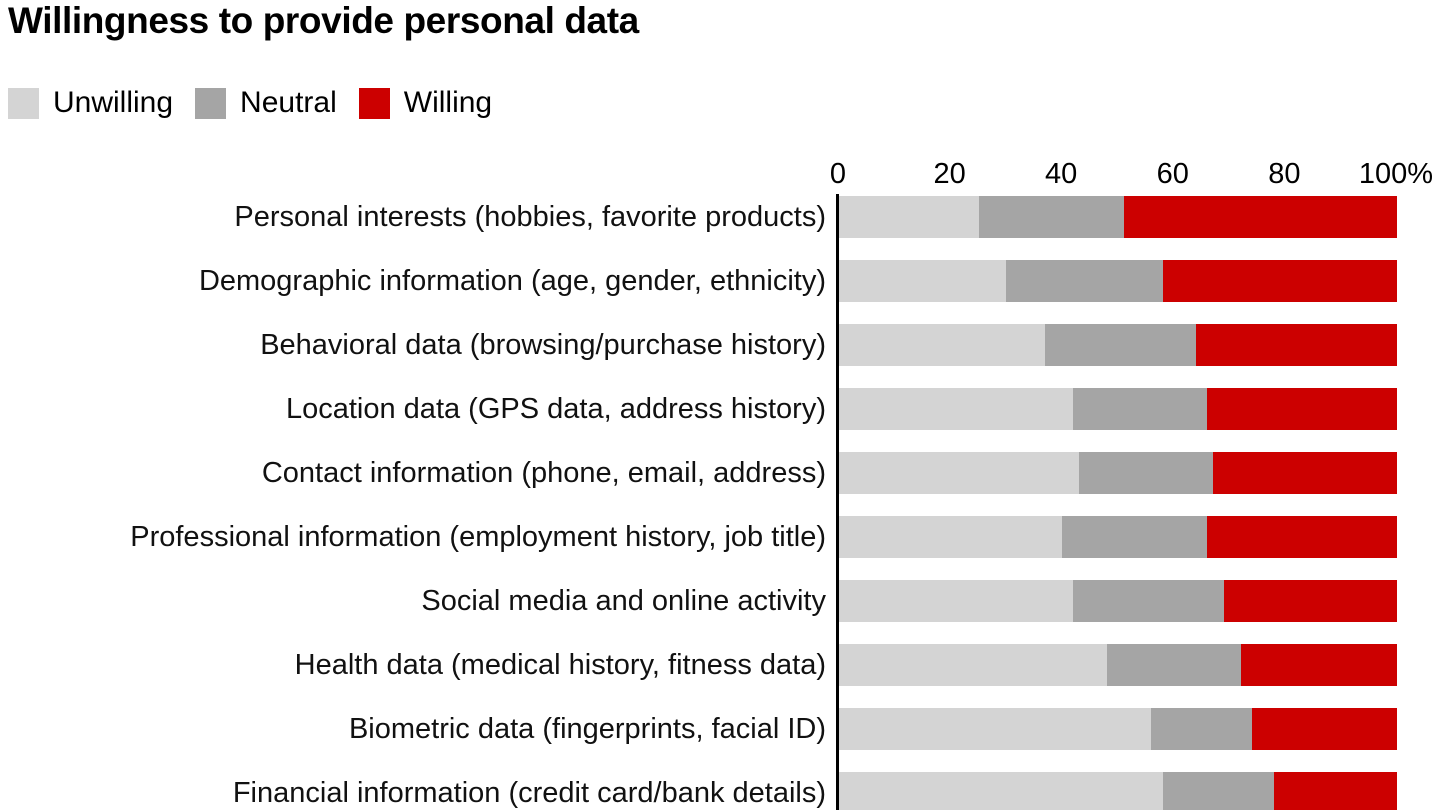 This screenshot has height=810, width=1440. I want to click on legend-label: Neutral, so click(288, 102).